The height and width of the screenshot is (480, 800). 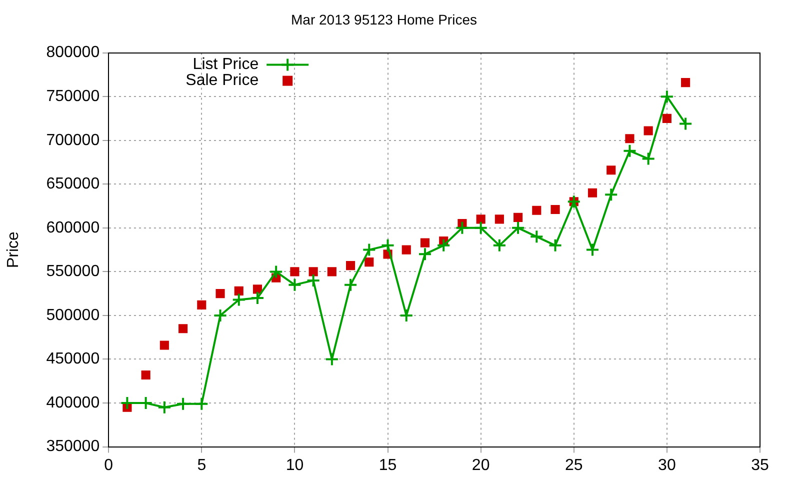 I want to click on legend-label: Sale Price, so click(x=222, y=81).